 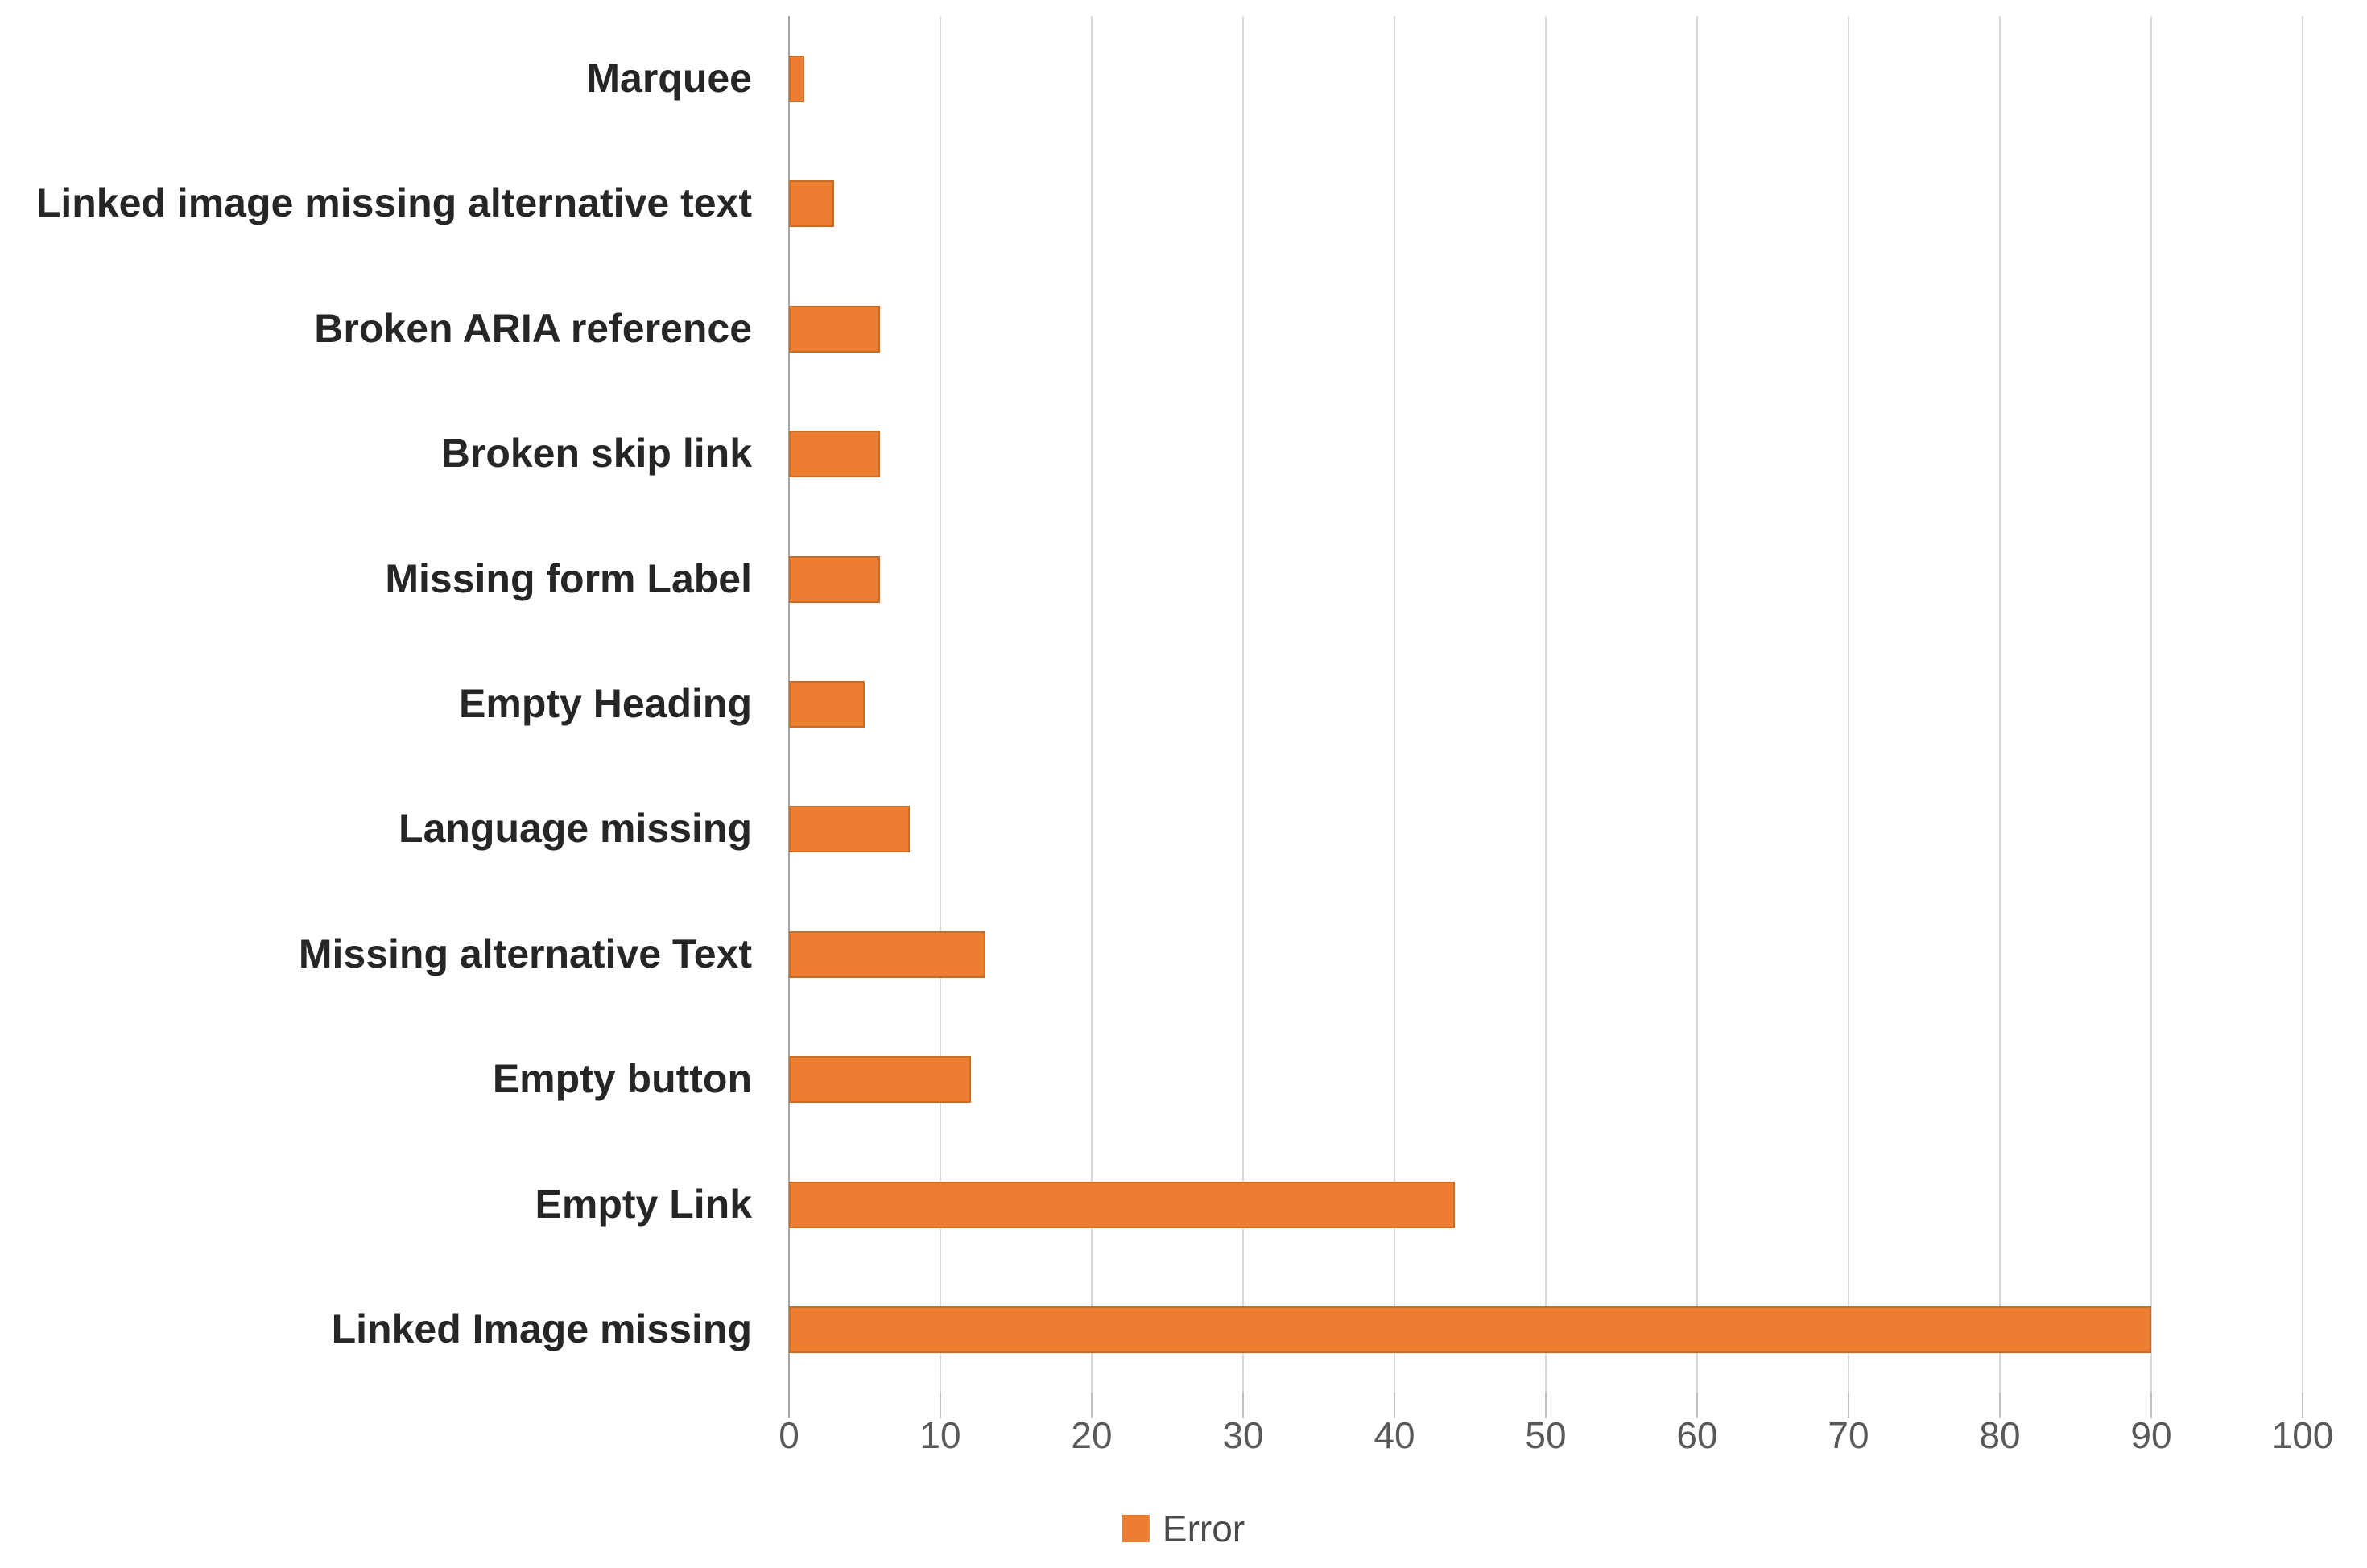 I want to click on category-label: Empty Link, so click(x=643, y=1204).